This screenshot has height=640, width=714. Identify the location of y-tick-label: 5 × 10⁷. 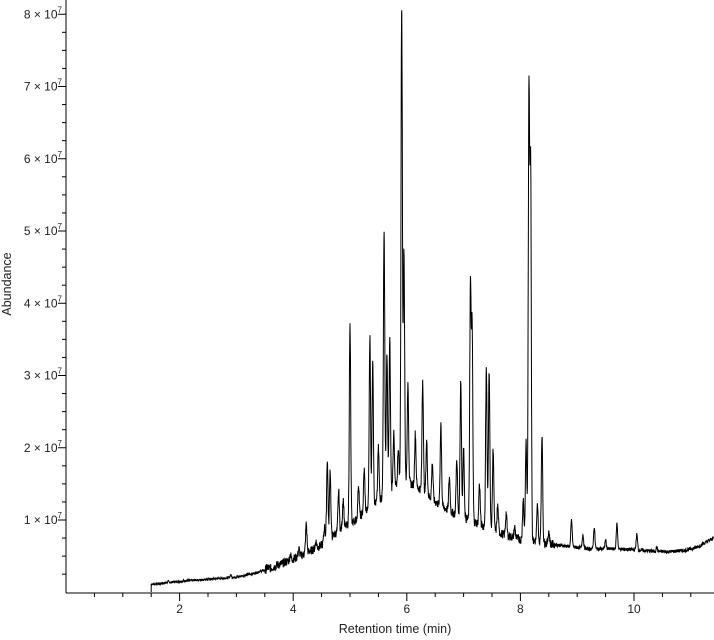
(43, 230).